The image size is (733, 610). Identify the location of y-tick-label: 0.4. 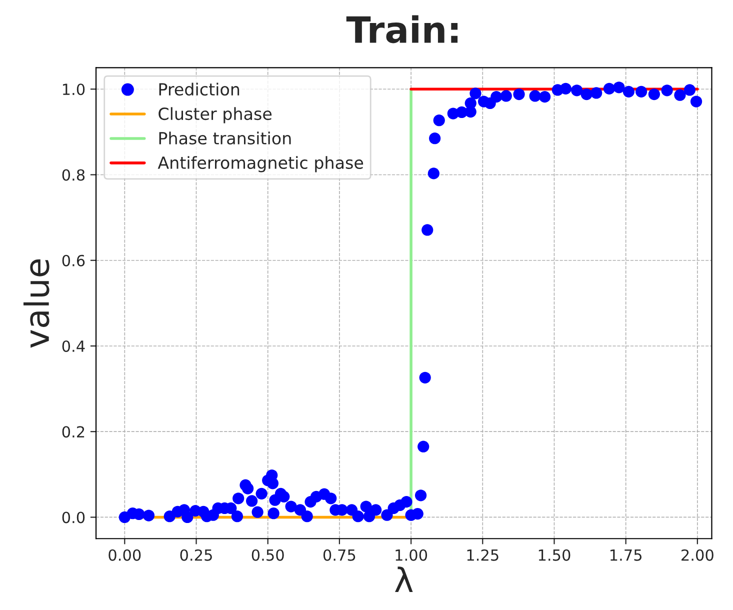
(73, 346).